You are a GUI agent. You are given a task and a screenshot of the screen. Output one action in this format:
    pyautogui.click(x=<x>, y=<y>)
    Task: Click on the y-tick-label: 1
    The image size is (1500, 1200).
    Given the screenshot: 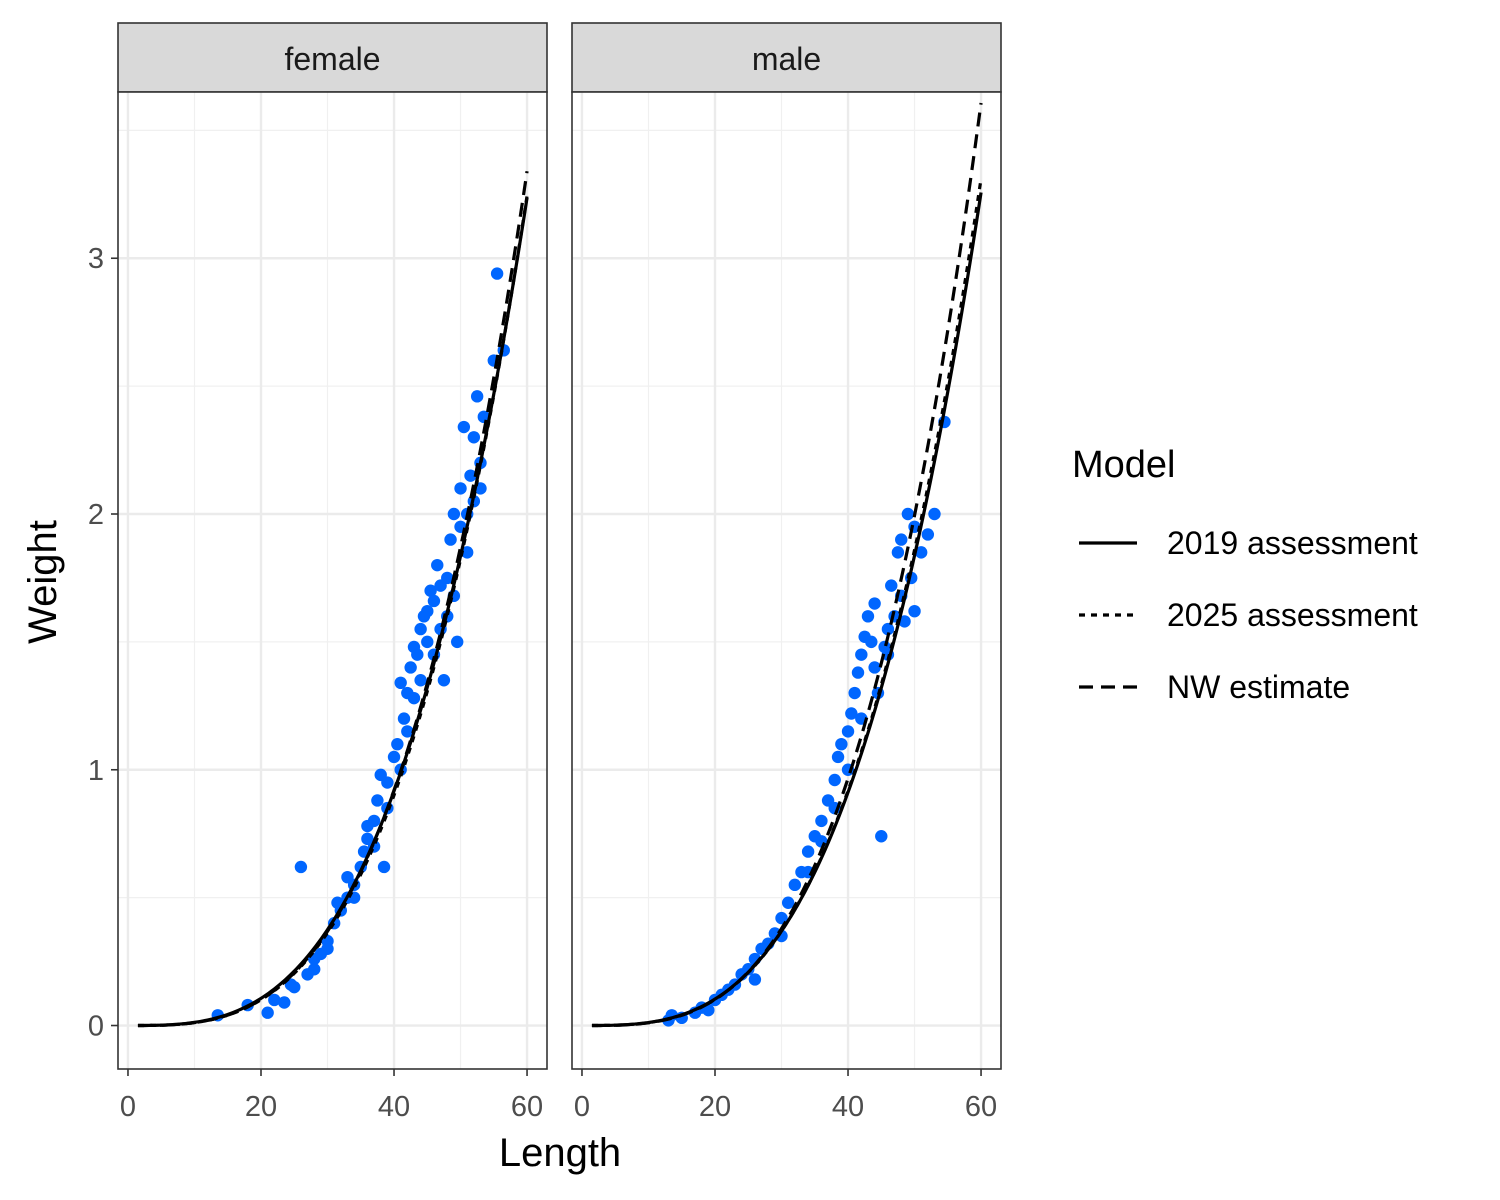 What is the action you would take?
    pyautogui.click(x=96, y=771)
    